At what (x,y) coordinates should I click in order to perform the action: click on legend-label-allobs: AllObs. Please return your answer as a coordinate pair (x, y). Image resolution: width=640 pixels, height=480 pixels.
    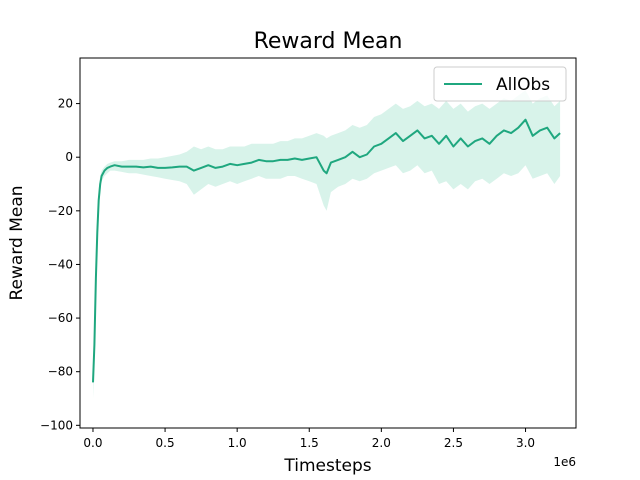
    Looking at the image, I should click on (523, 85).